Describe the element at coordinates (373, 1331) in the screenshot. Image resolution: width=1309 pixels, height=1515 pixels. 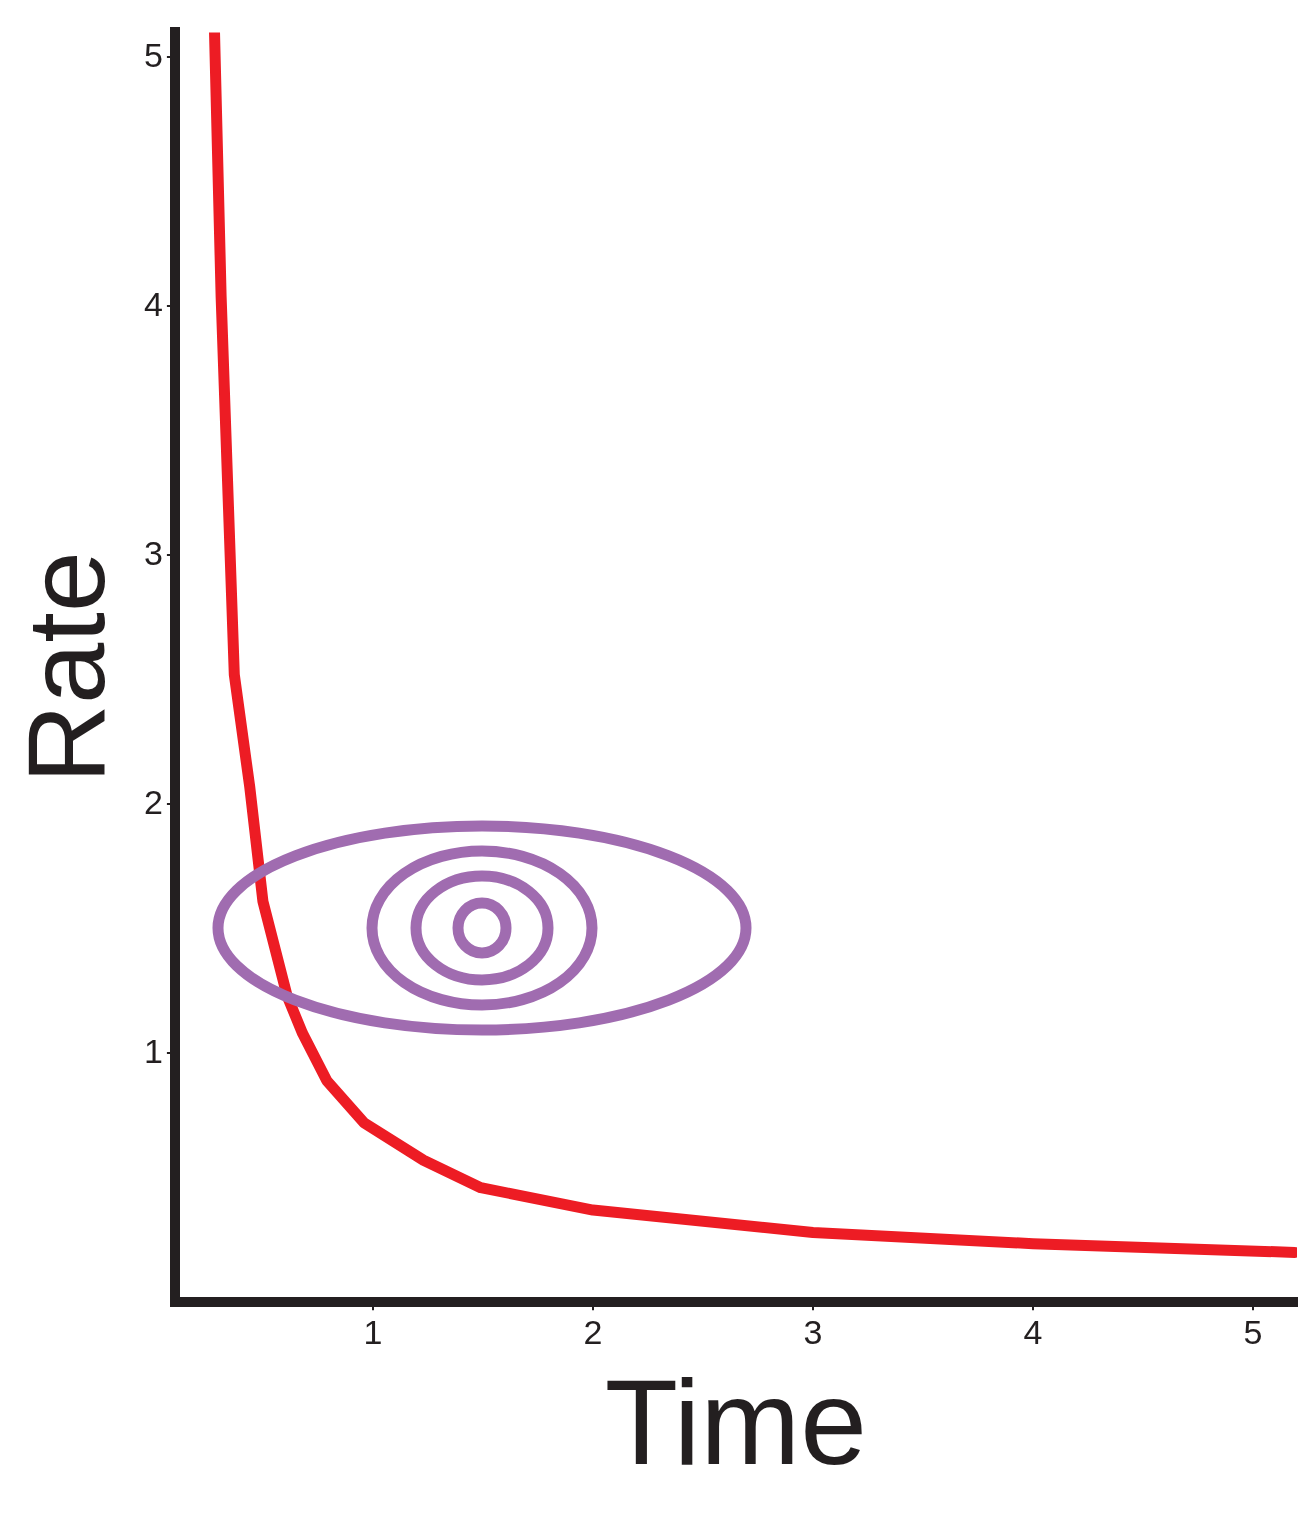
I see `x-tick-label: 1` at that location.